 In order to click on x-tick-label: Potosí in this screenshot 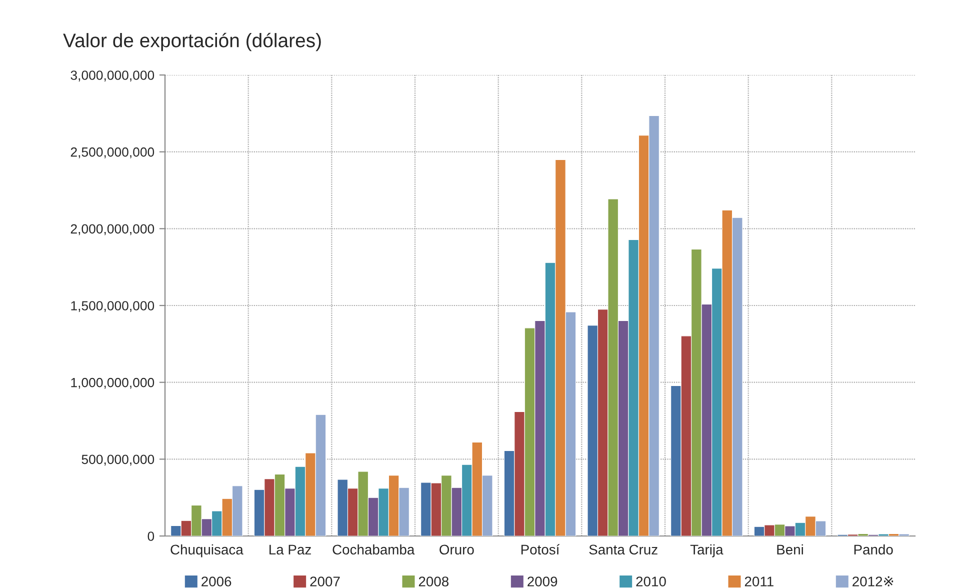, I will do `click(540, 549)`.